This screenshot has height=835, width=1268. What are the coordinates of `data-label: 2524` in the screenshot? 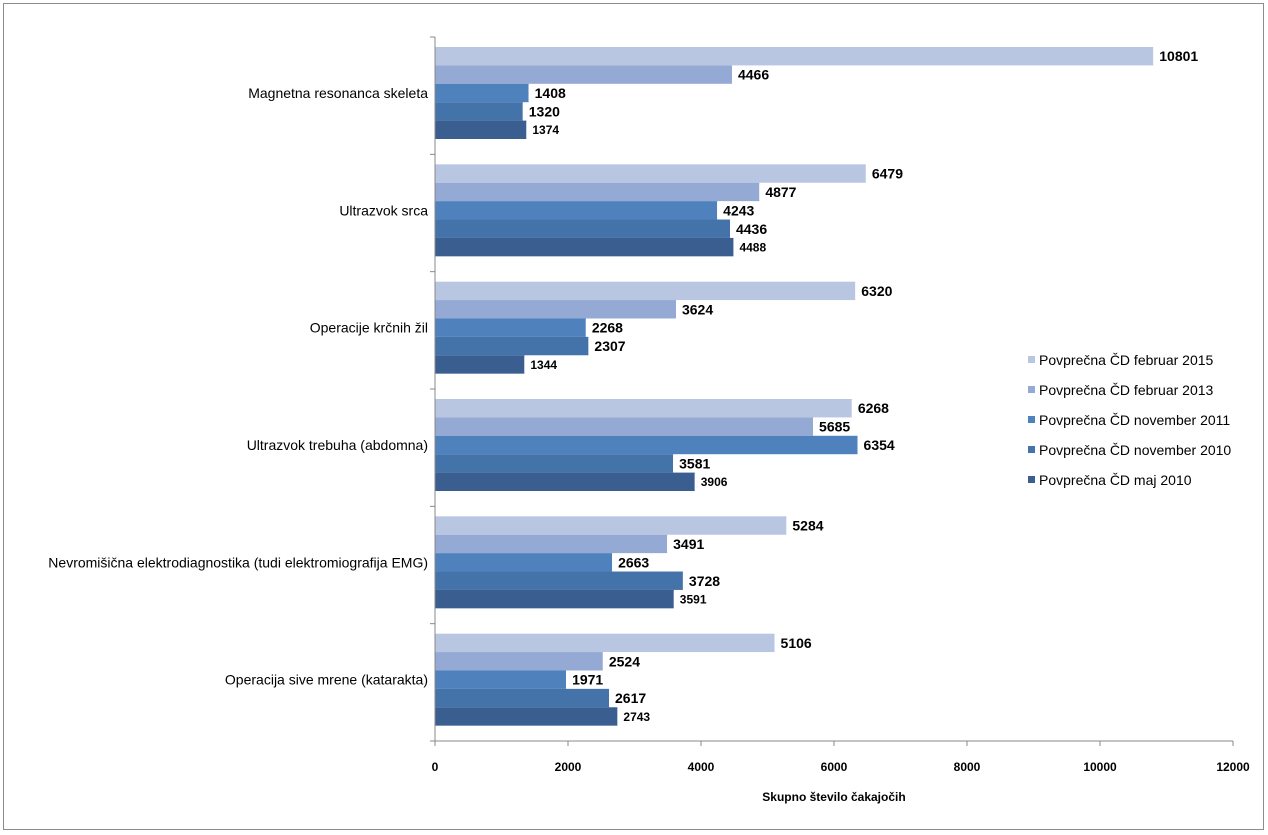 It's located at (624, 661).